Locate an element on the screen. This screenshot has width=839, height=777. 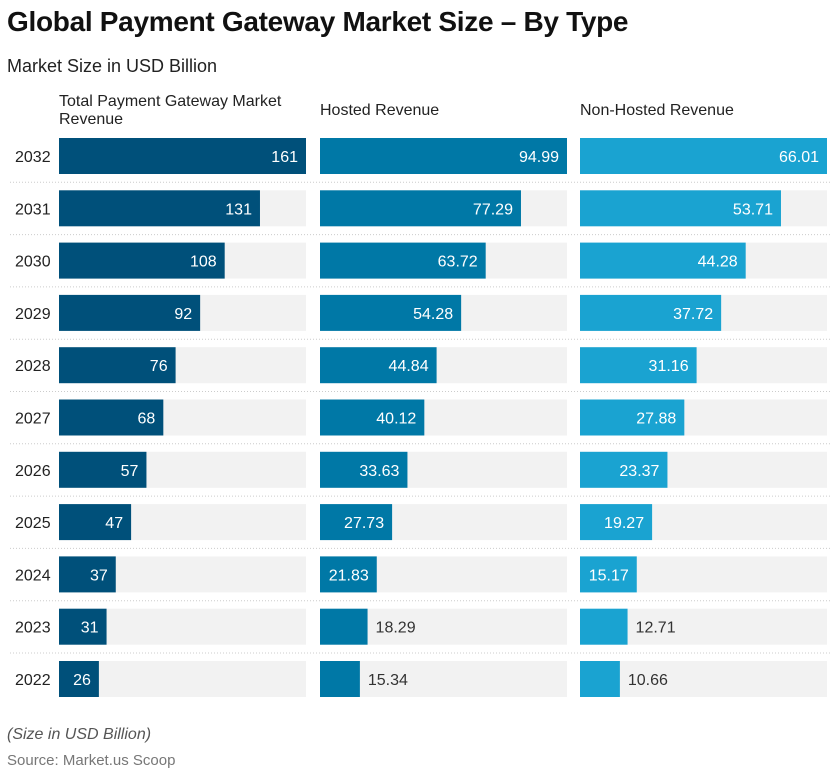
year-label: 2023 is located at coordinates (33, 628).